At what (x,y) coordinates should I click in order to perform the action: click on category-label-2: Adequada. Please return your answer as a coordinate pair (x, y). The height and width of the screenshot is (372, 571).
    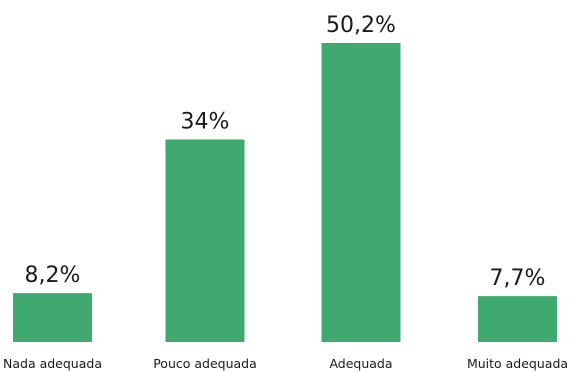
    Looking at the image, I should click on (360, 363).